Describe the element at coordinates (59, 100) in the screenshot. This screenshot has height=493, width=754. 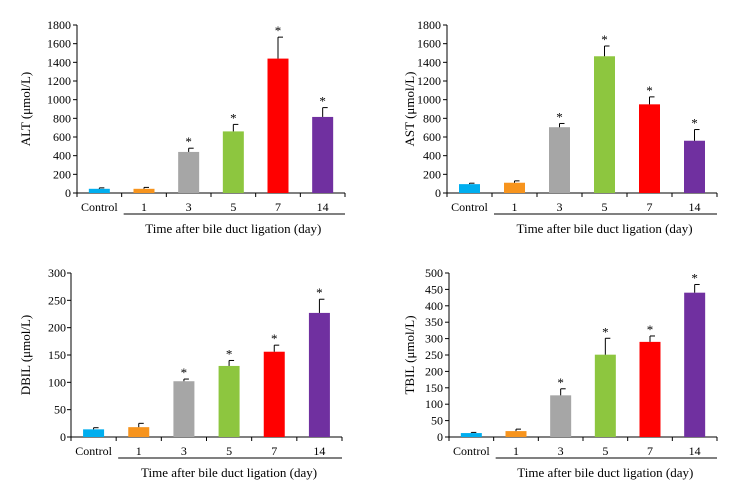
I see `y-tick-label: 1000` at that location.